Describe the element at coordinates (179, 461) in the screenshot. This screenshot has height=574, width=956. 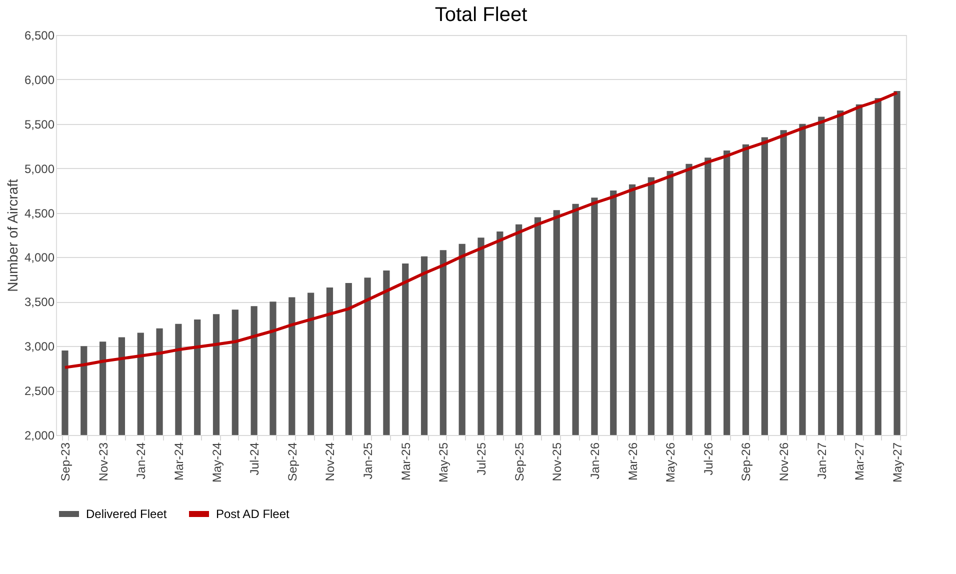
I see `x-tick-label: Mar-24` at that location.